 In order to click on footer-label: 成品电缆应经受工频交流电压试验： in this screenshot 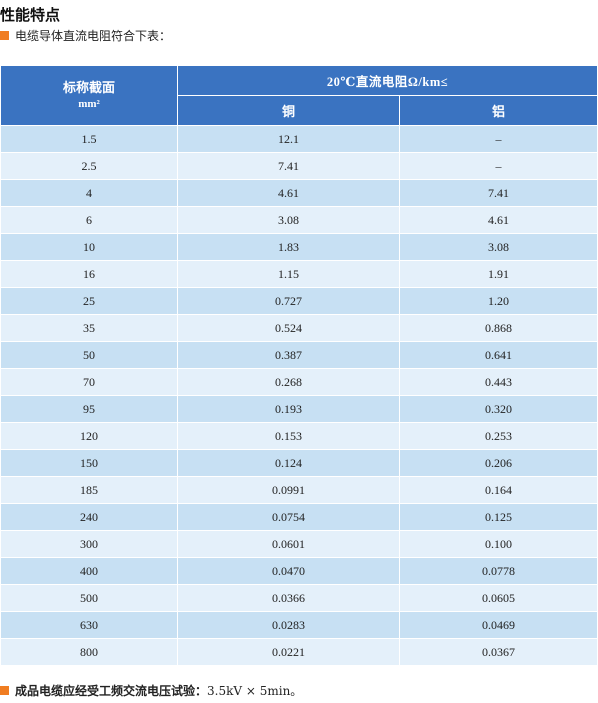, I will do `click(111, 691)`.